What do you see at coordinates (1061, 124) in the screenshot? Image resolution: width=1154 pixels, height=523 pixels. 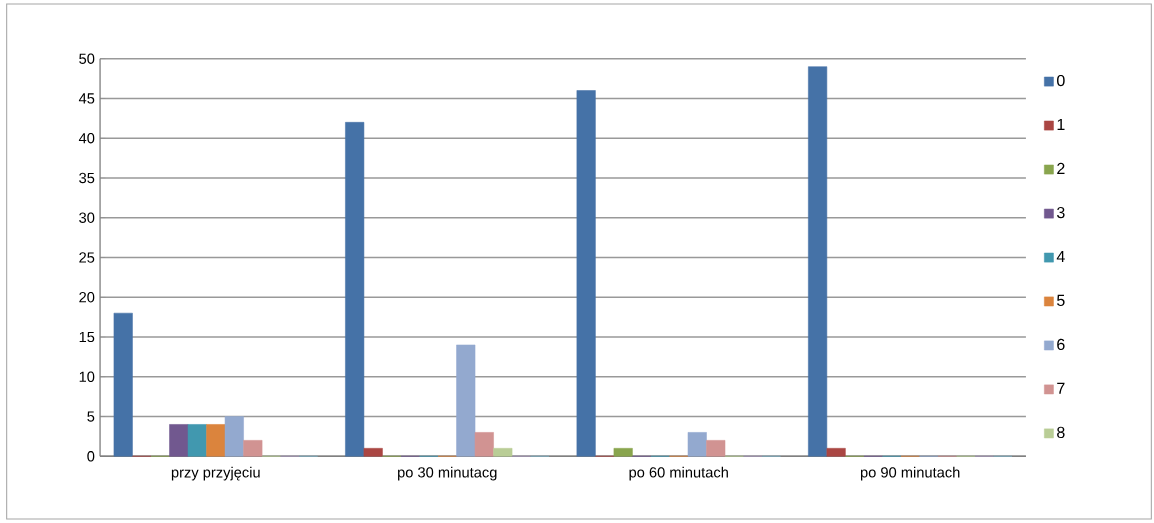 I see `legend-label: 1` at bounding box center [1061, 124].